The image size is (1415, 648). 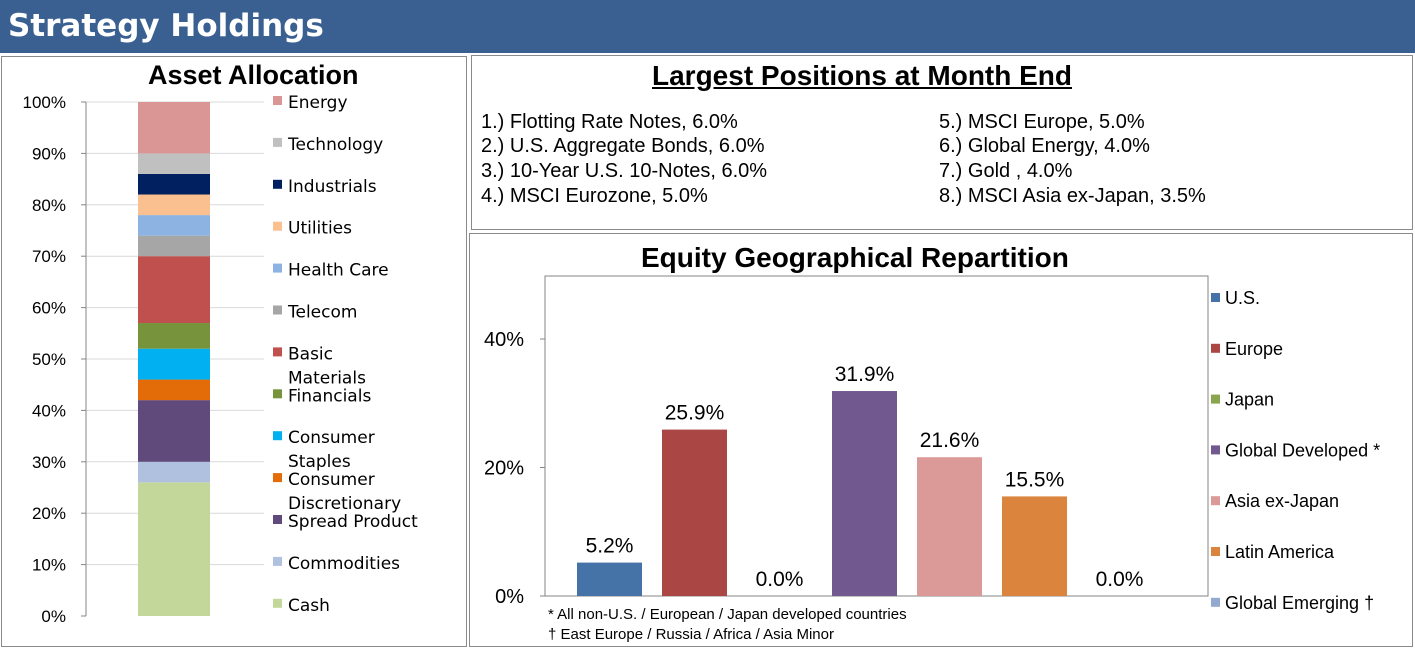 I want to click on legend-swatch-asia-ex-japan, so click(x=1215, y=501).